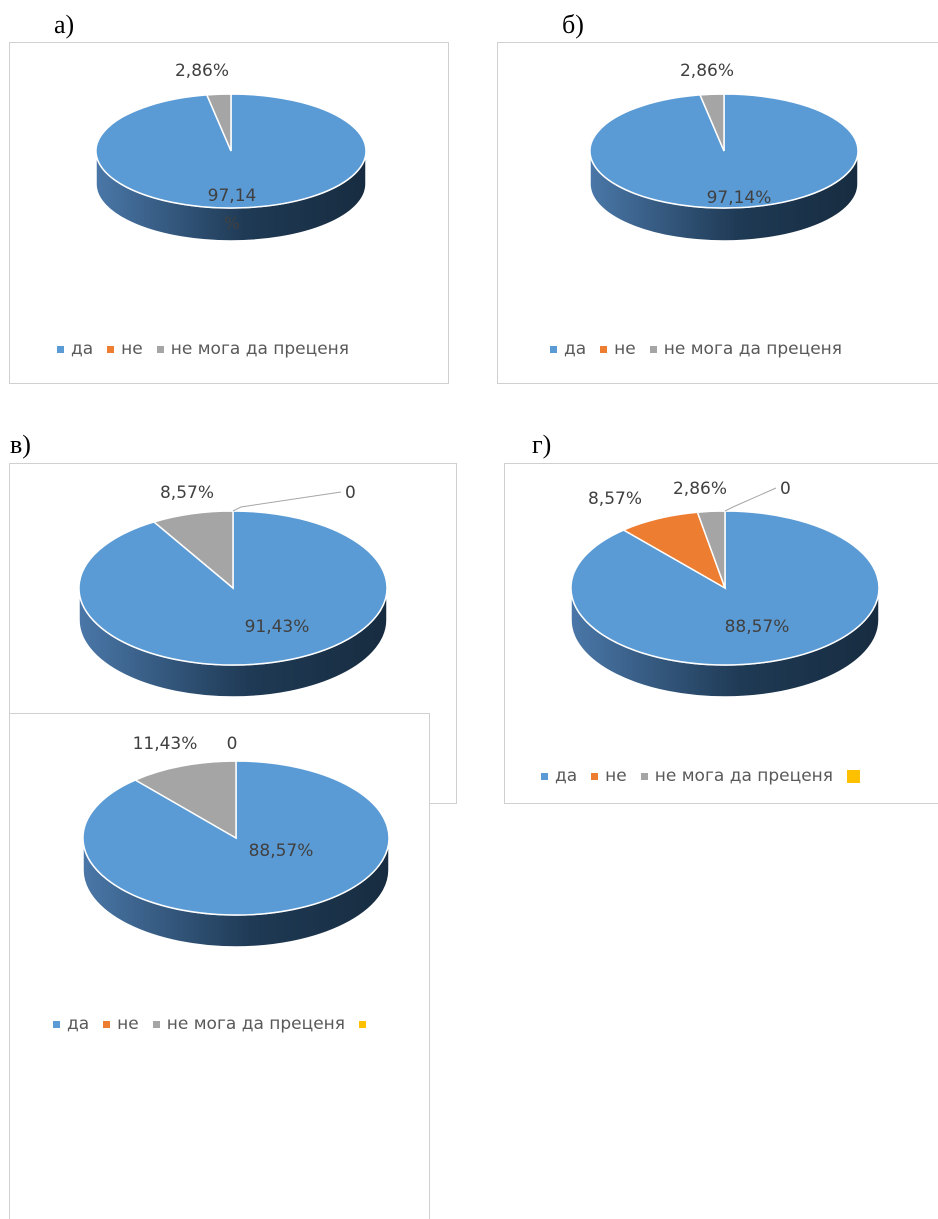  Describe the element at coordinates (739, 198) in the screenshot. I see `data-label: 97,14%` at that location.